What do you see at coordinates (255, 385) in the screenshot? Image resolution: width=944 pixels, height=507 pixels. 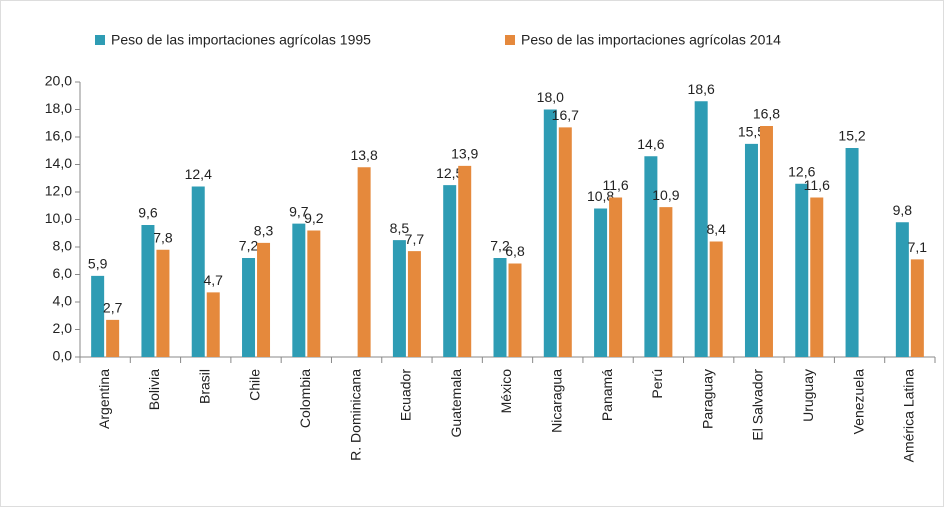 I see `x-tick-label: Chile` at bounding box center [255, 385].